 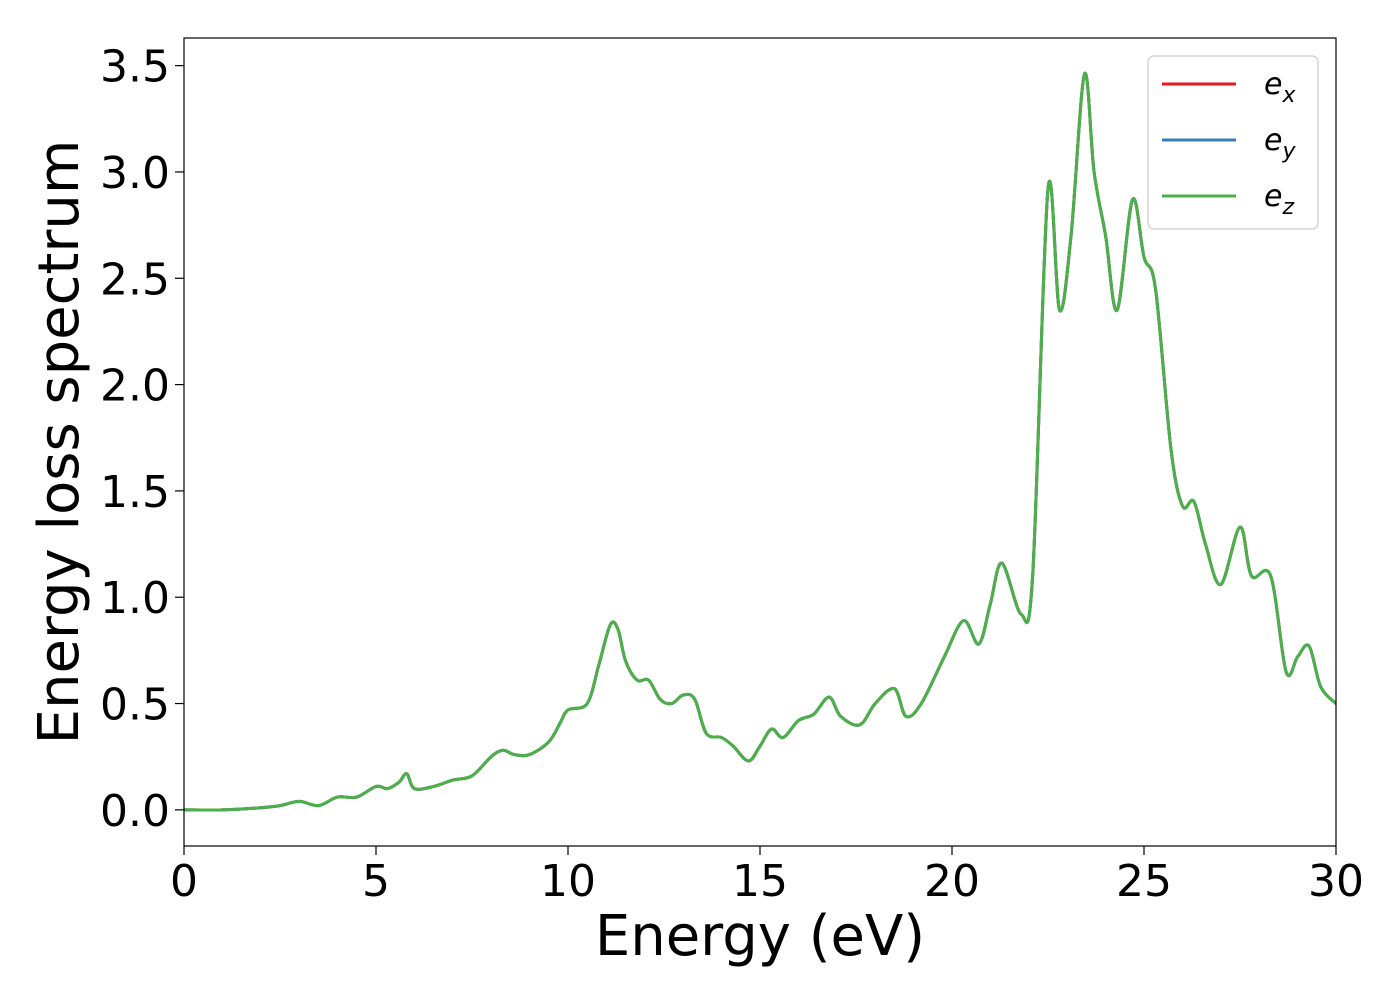 What do you see at coordinates (135, 386) in the screenshot?
I see `y-tick-label: 2.0` at bounding box center [135, 386].